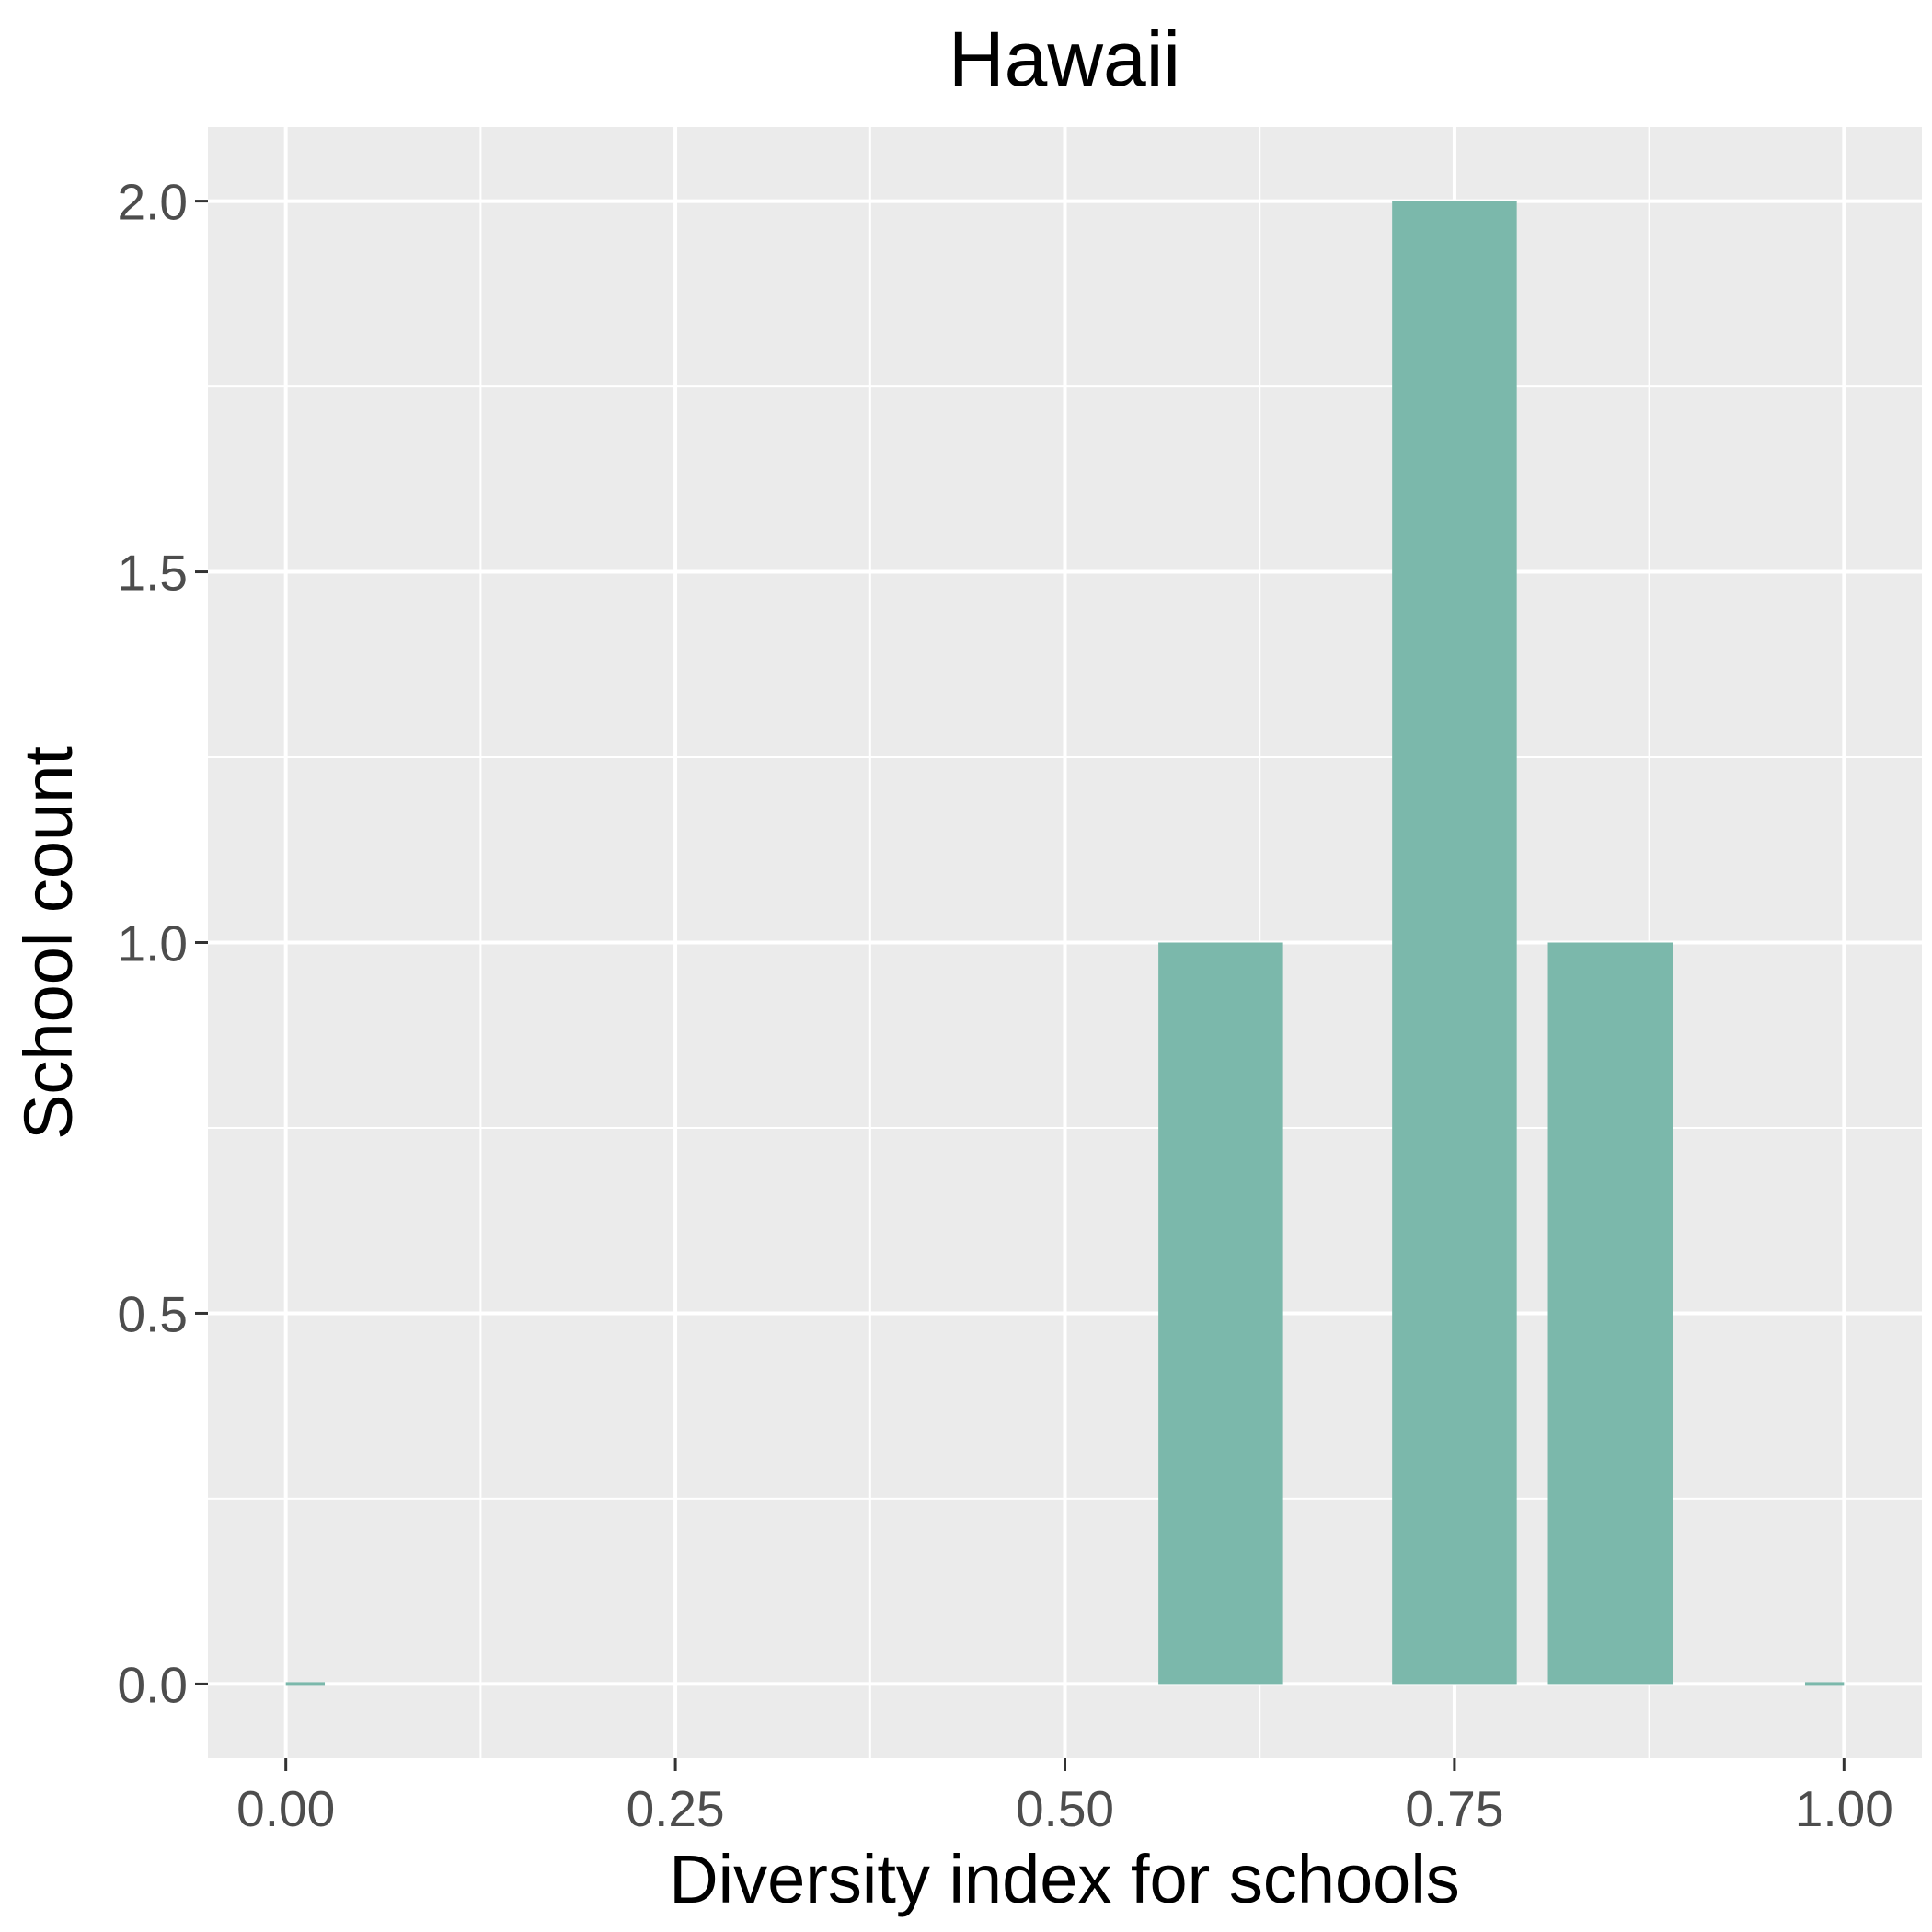 This screenshot has width=1932, height=1932. I want to click on y-tick-label: 0.0, so click(153, 1684).